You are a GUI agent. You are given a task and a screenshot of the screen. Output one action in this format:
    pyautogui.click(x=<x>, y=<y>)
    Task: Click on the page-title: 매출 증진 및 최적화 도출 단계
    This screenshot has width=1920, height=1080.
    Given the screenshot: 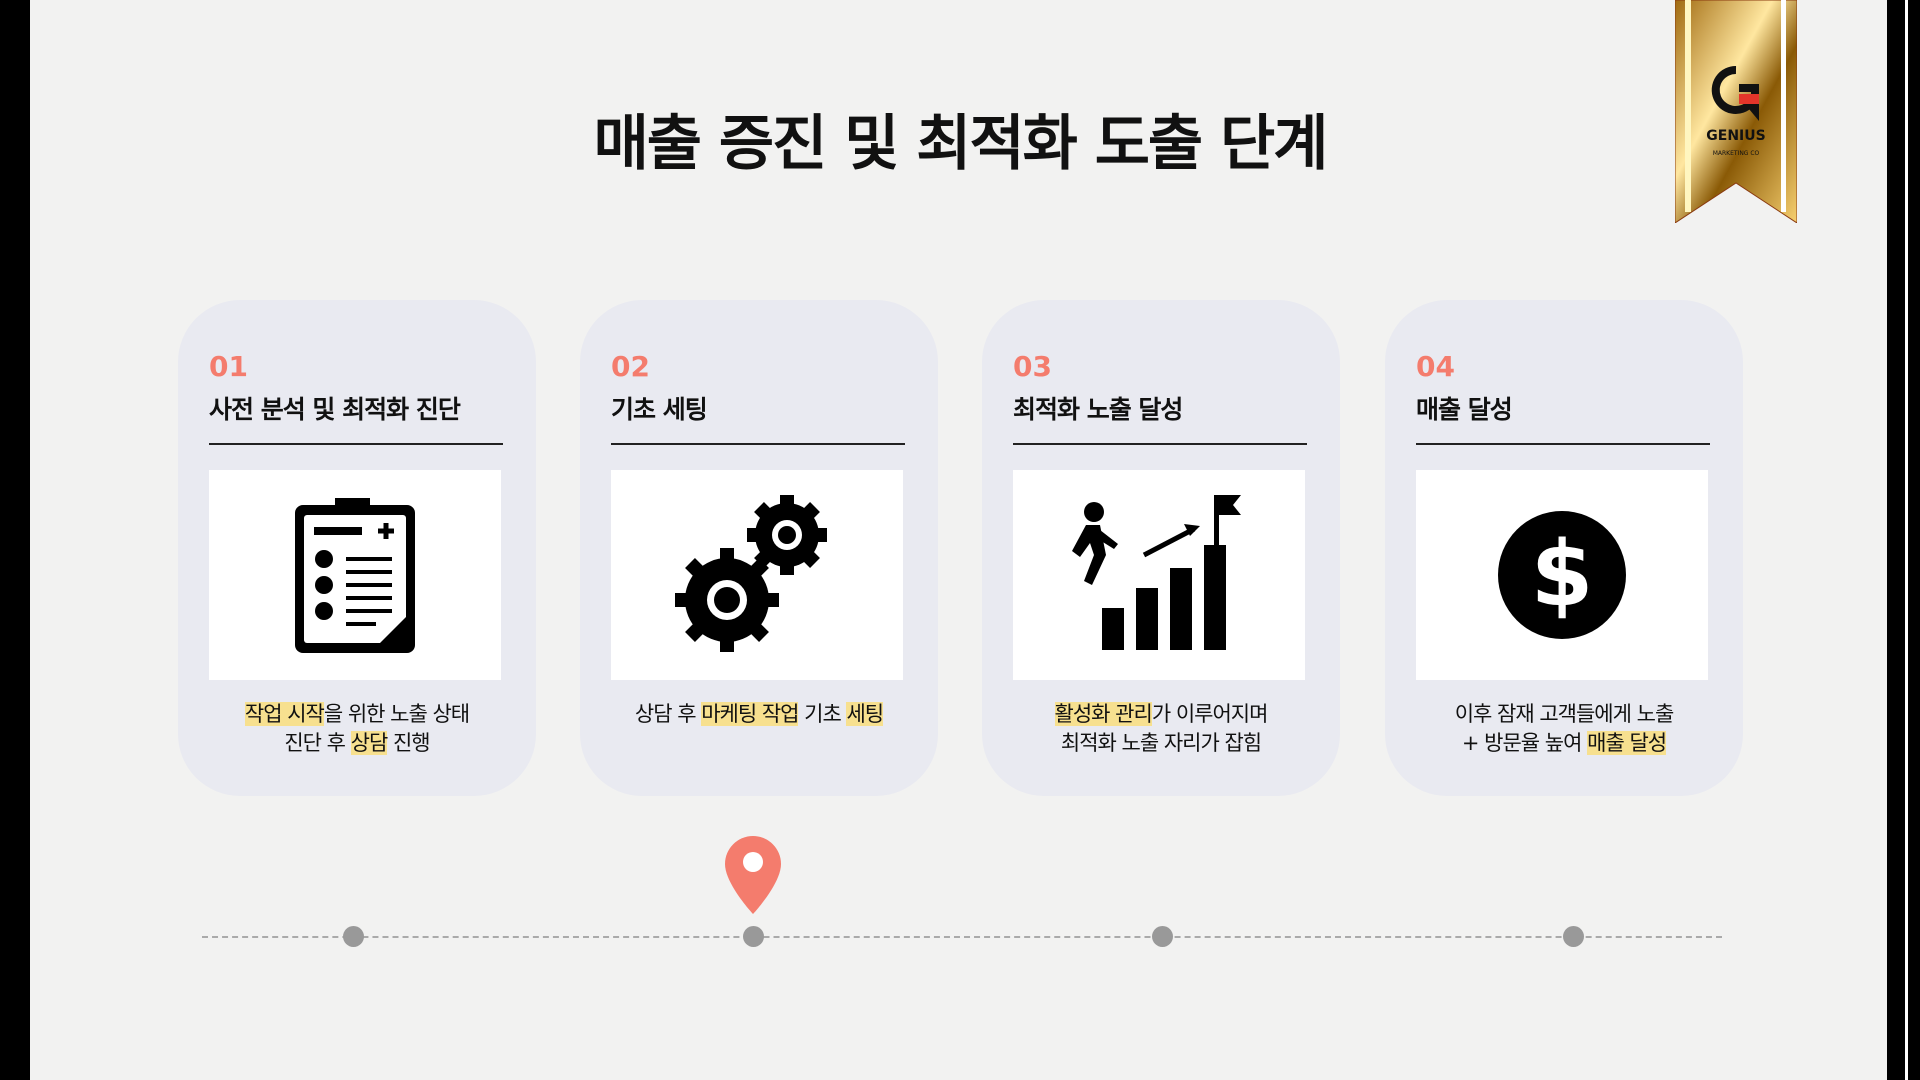 What is the action you would take?
    pyautogui.click(x=961, y=144)
    